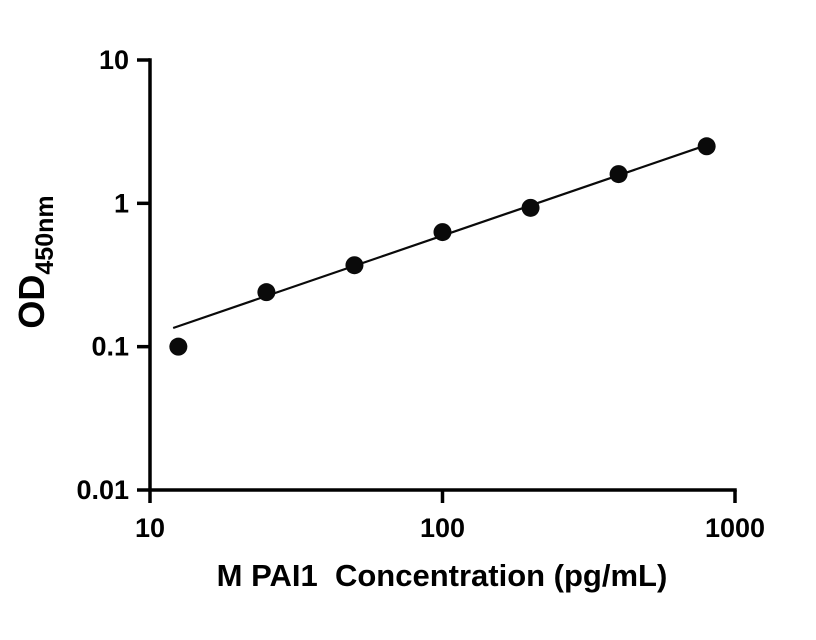 The width and height of the screenshot is (816, 640). I want to click on y-axis-title-subscript: 450nm, so click(45, 234).